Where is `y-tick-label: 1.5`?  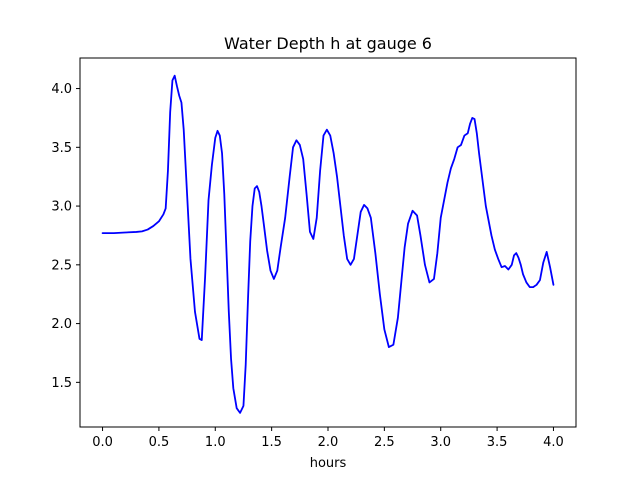 y-tick-label: 1.5 is located at coordinates (61, 383).